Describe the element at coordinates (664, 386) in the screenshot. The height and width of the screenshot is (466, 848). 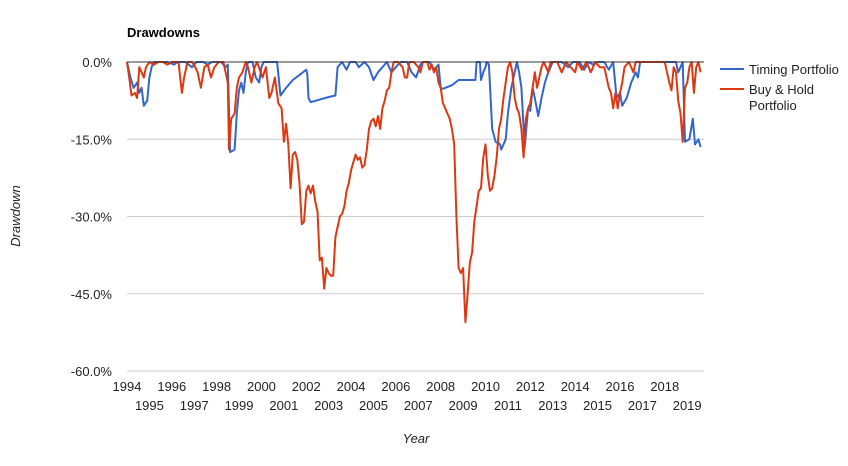
I see `x-tick-label: 2018` at that location.